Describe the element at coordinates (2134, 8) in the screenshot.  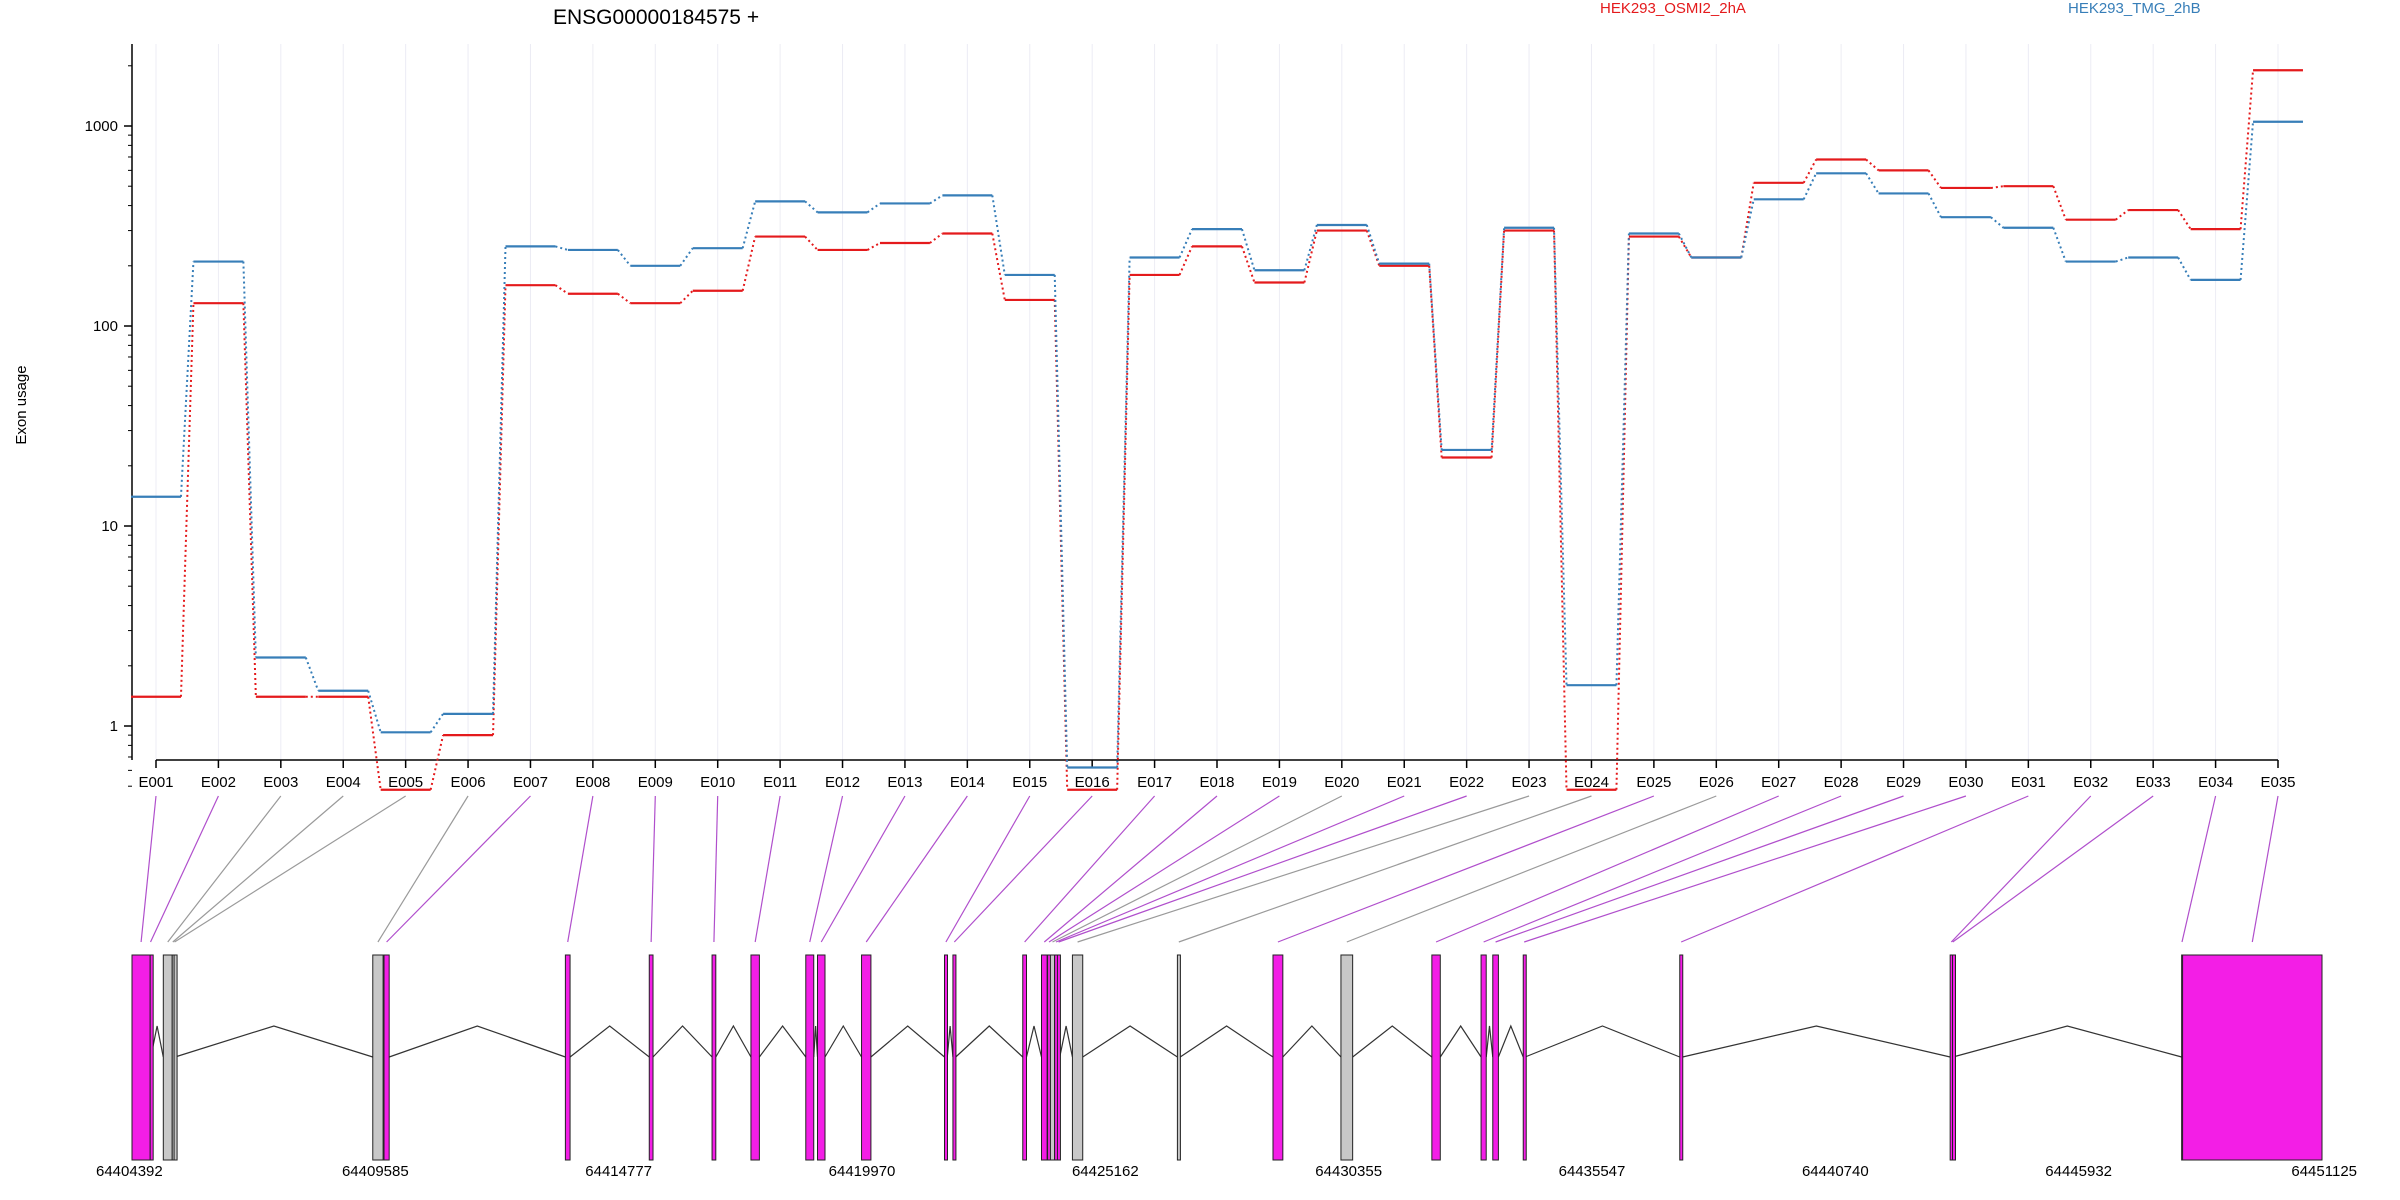
I see `legend-series-2: HEK293_TMG_2hB` at that location.